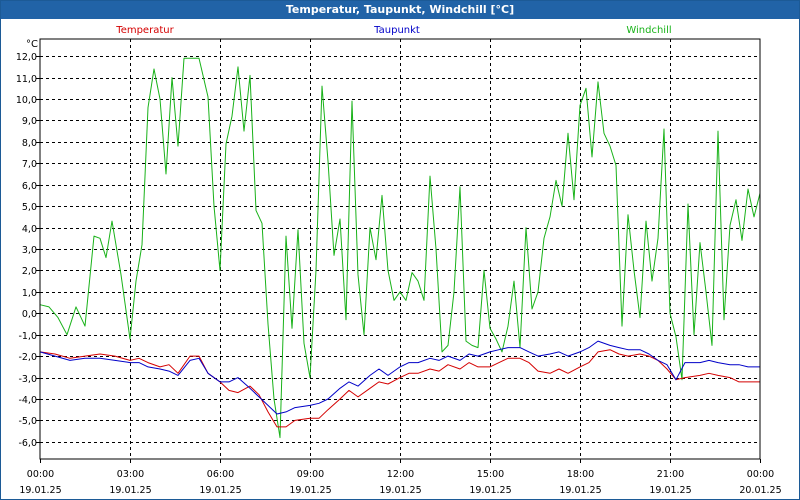 The image size is (800, 500). Describe the element at coordinates (26, 79) in the screenshot. I see `y-tick-label: 11,0` at that location.